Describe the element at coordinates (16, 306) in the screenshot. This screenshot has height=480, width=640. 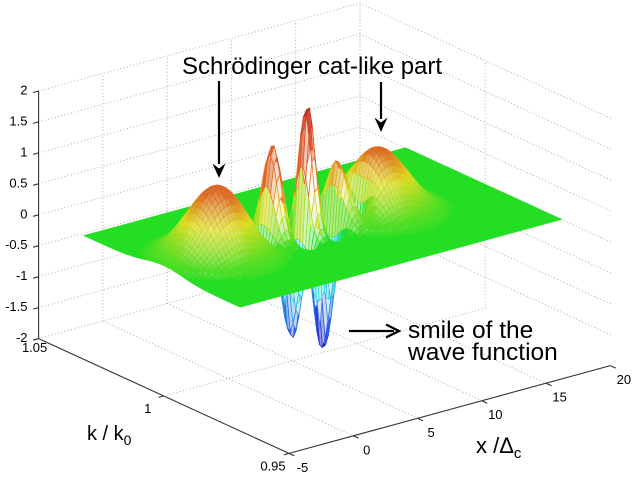
I see `svg-text: -1.5` at that location.